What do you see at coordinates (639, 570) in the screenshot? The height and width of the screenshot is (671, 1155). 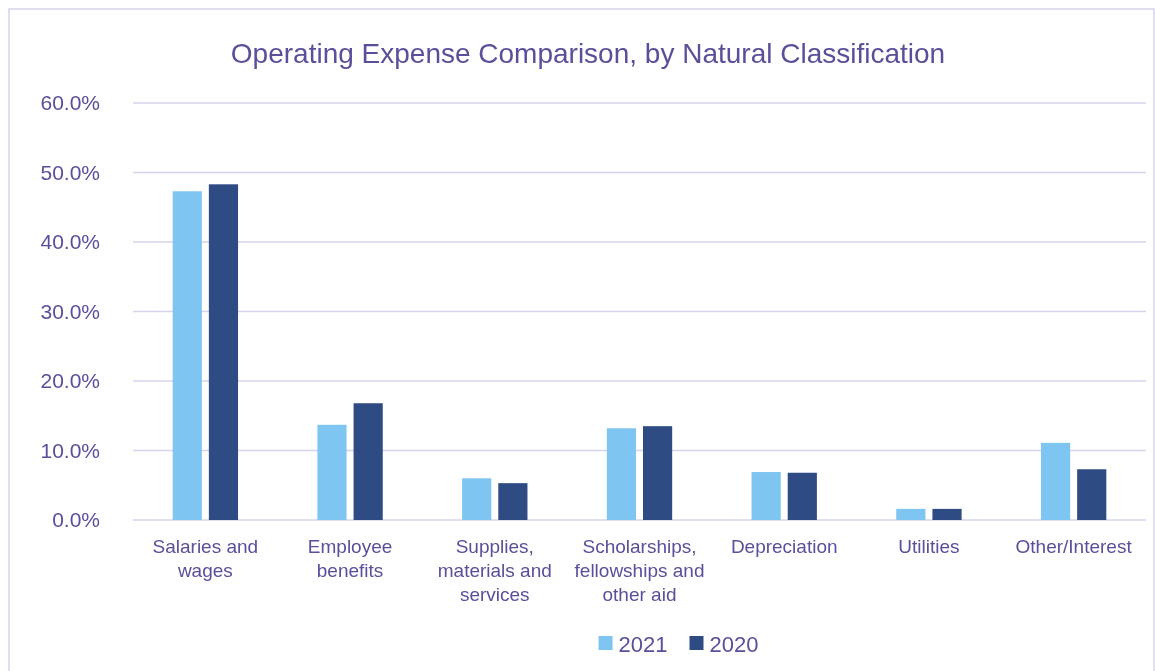 I see `x-tick-label: Scholarships, fellowships and other aid` at bounding box center [639, 570].